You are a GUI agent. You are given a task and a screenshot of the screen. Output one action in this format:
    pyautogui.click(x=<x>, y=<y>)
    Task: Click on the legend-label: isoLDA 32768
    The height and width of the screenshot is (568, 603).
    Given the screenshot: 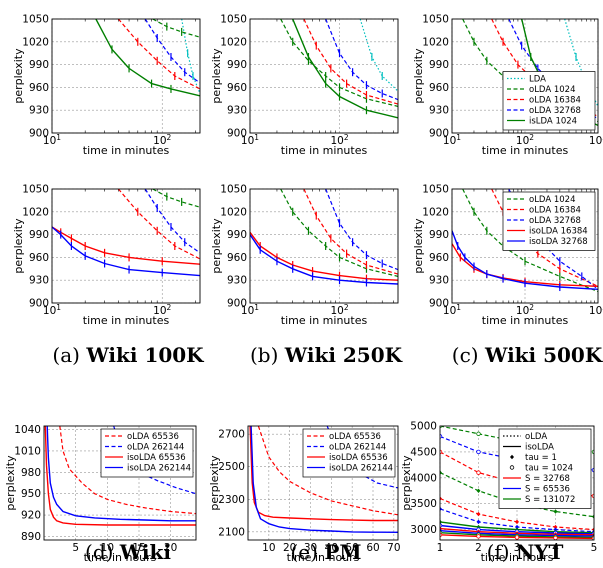 What is the action you would take?
    pyautogui.click(x=558, y=242)
    